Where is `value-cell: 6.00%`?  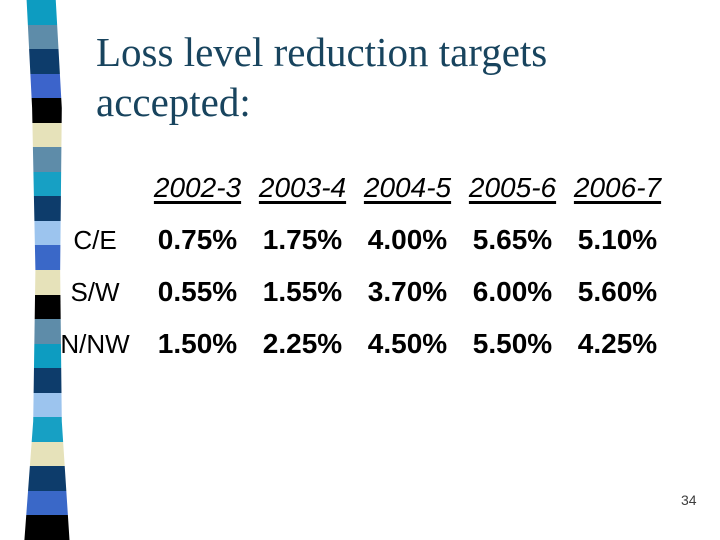
value-cell: 6.00% is located at coordinates (512, 291).